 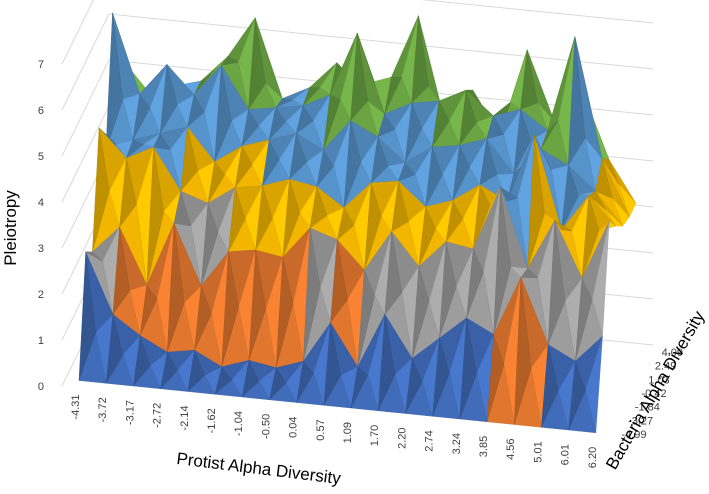 I want to click on y-tick-label: -3.27, so click(x=640, y=421).